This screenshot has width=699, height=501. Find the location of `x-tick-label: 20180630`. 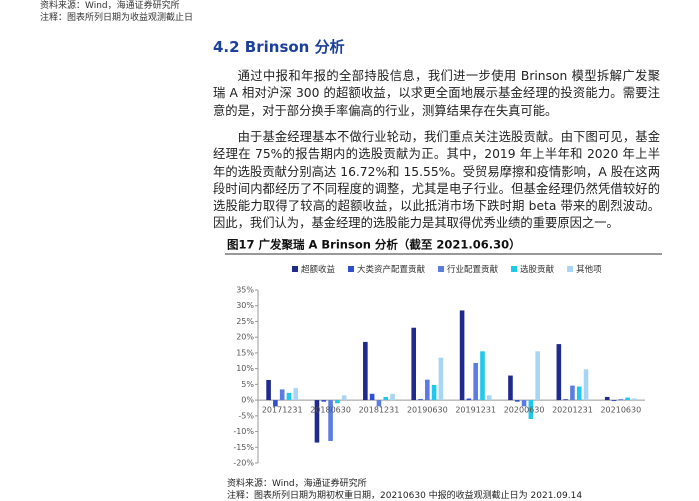

x-tick-label: 20180630 is located at coordinates (330, 410).